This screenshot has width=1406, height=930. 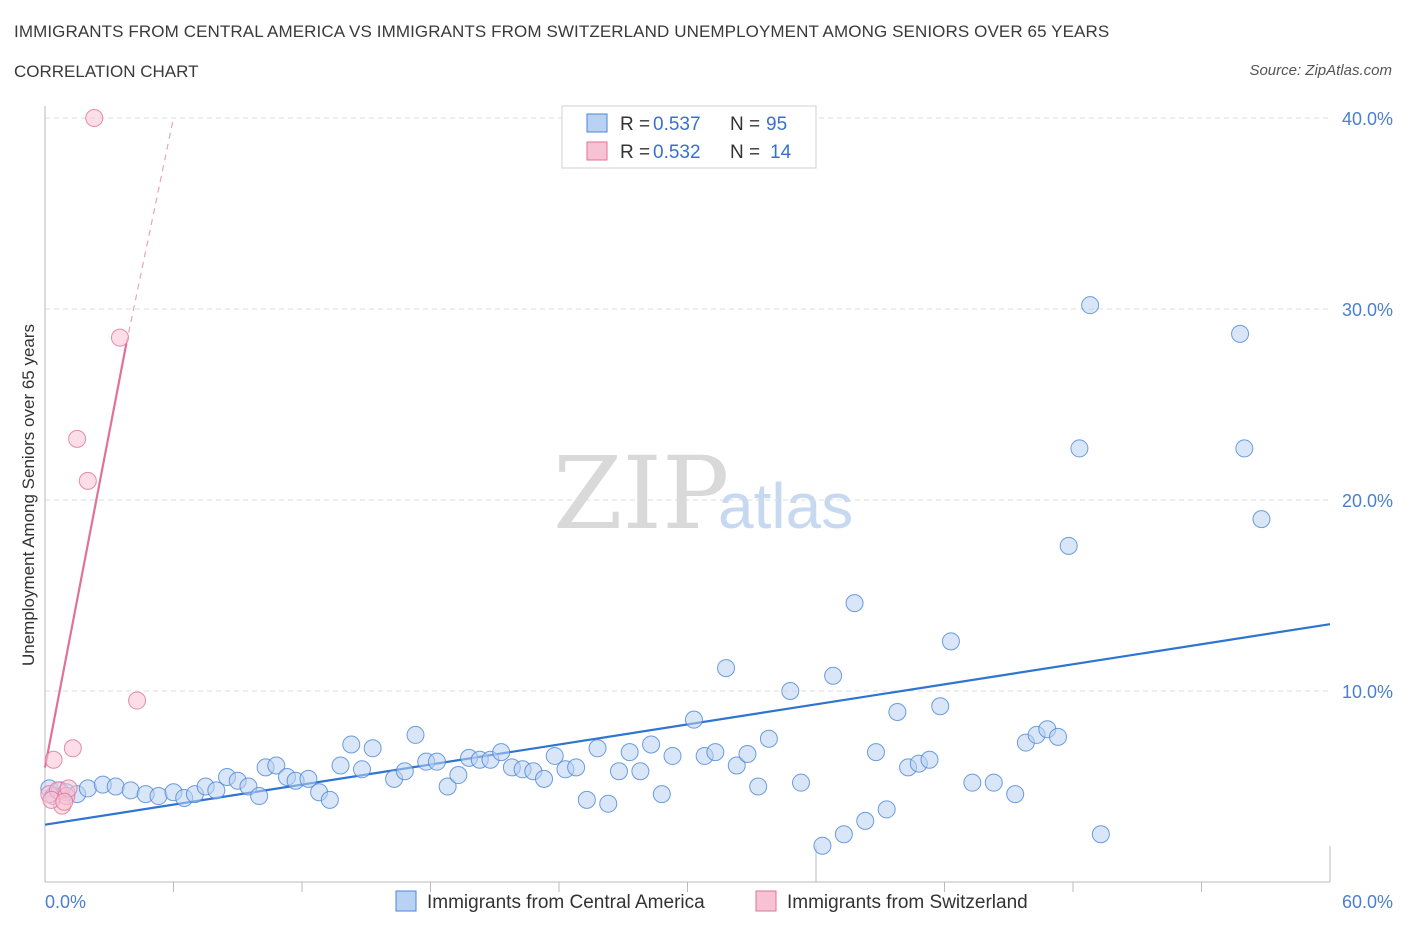 I want to click on y-axis-label: Unemployment Among Seniors over 65 years, so click(x=28, y=495).